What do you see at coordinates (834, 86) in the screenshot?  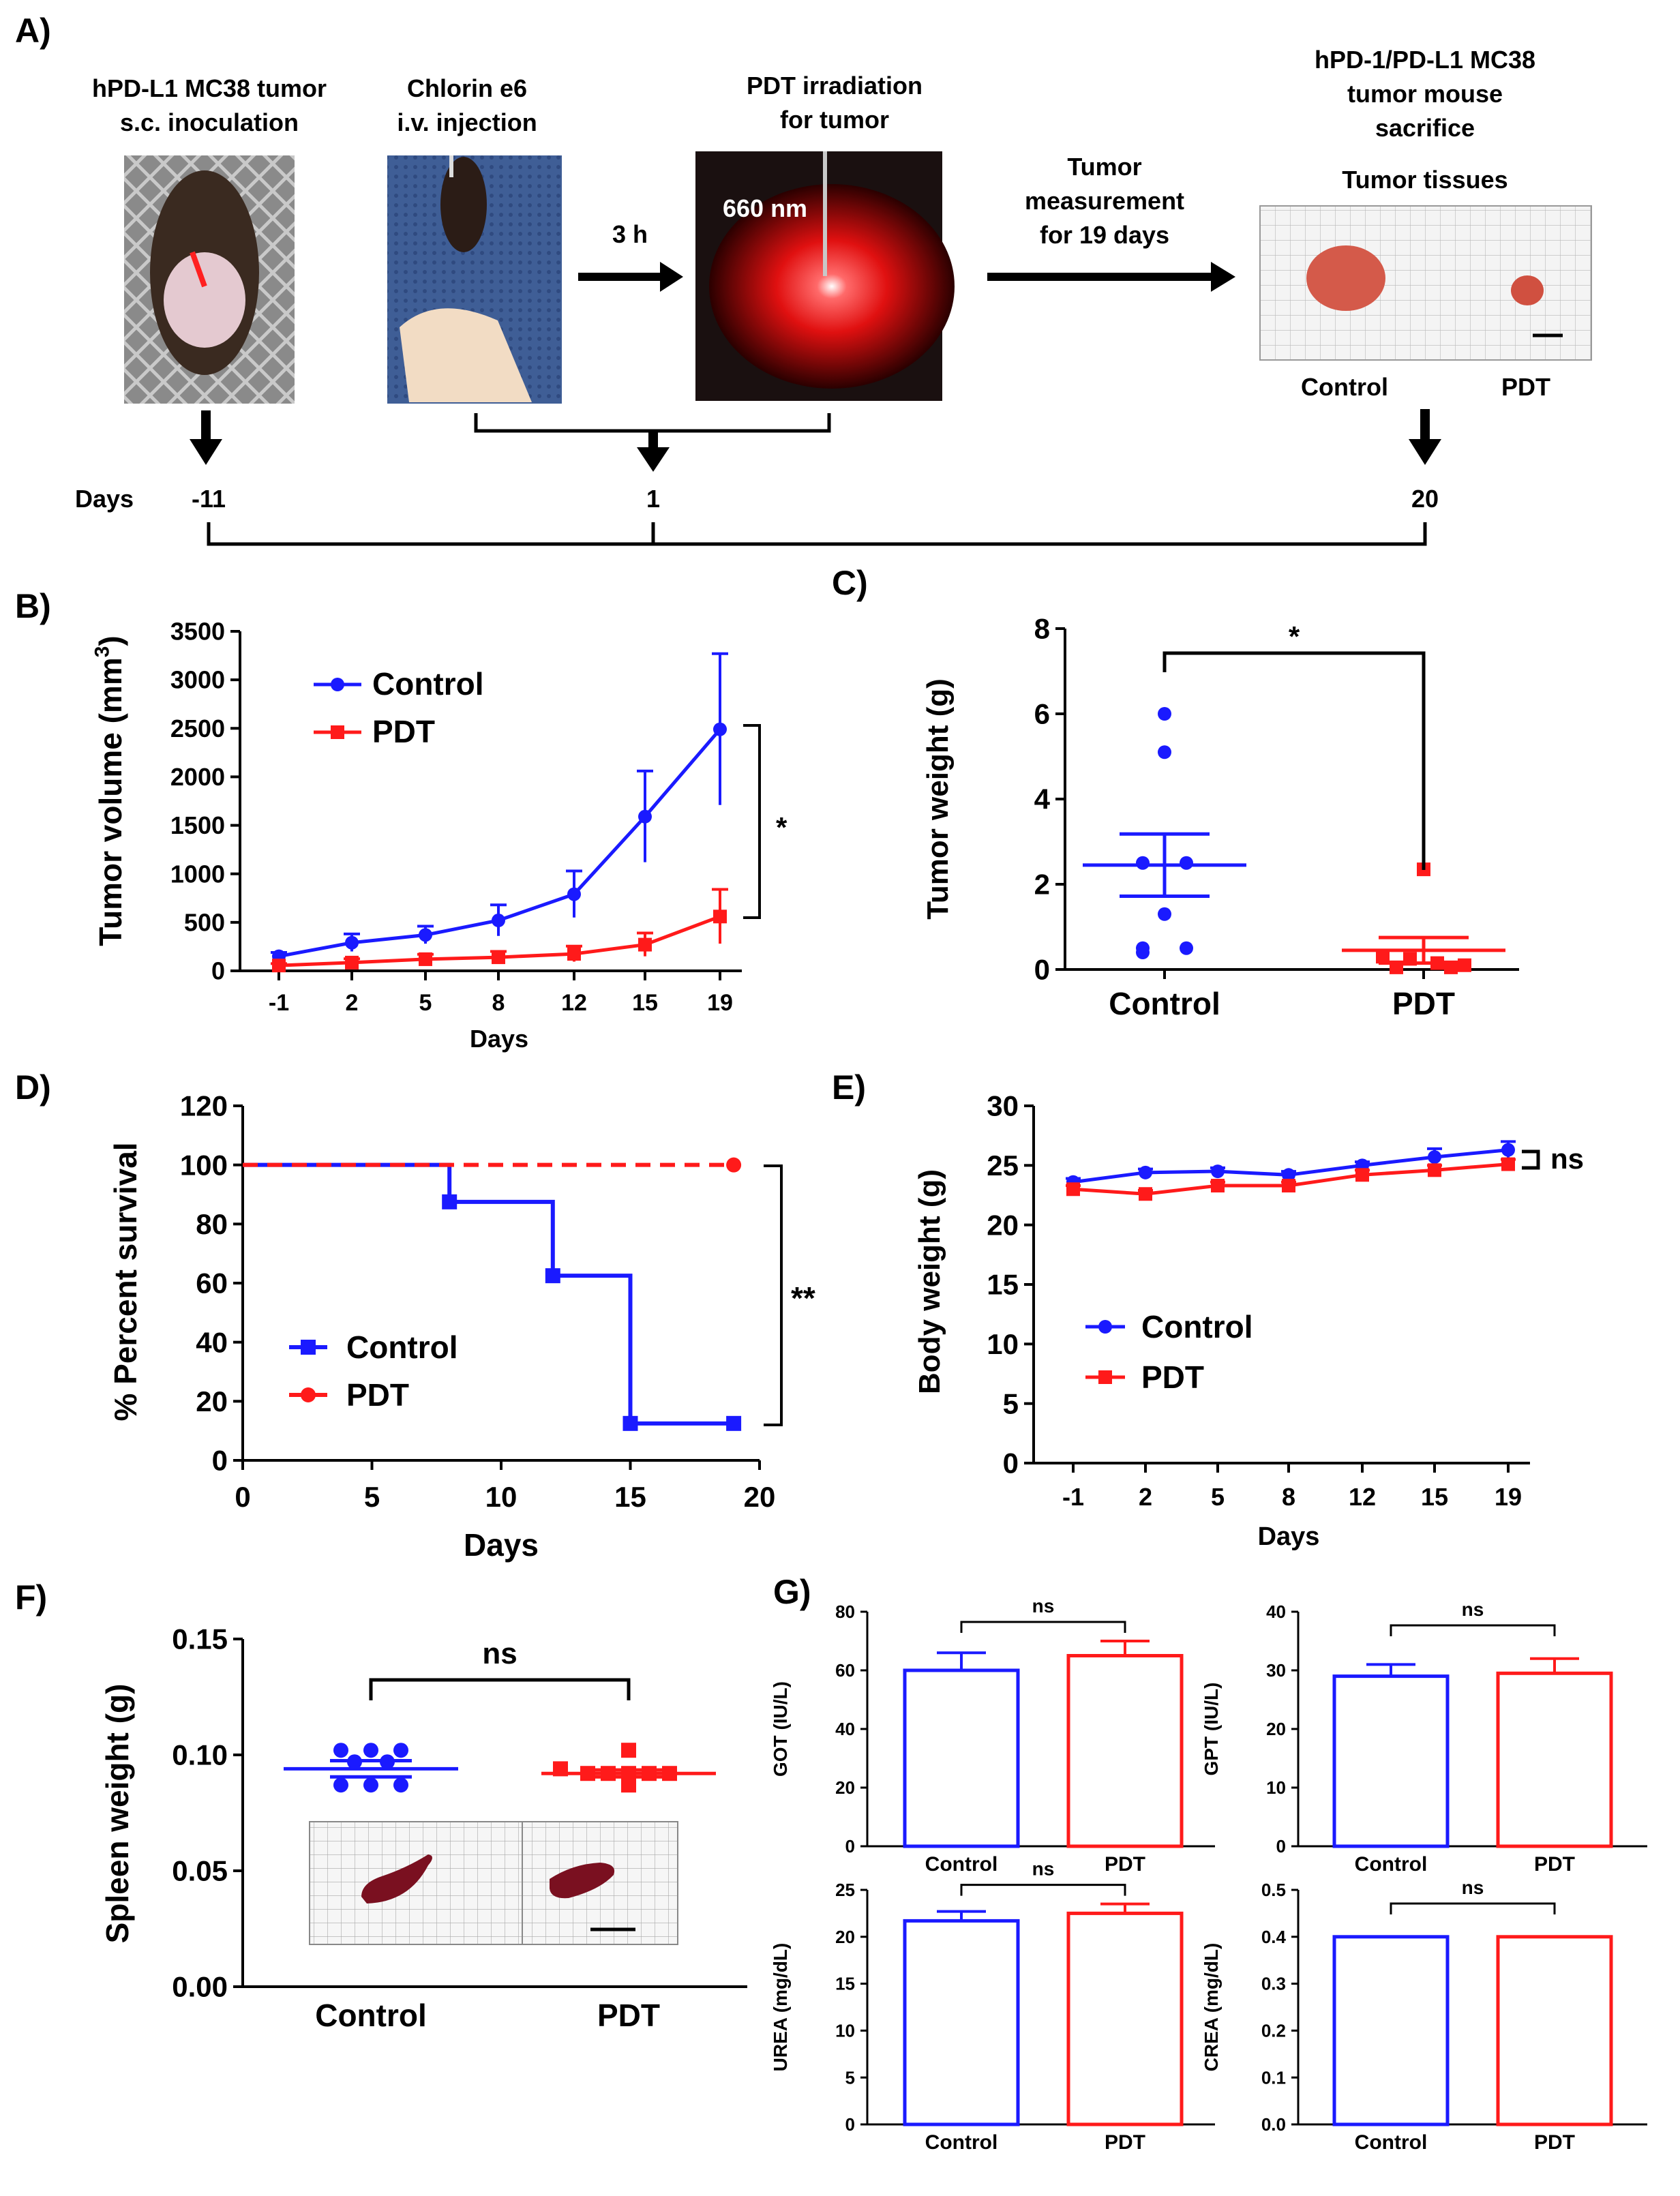 I see `step3-caption-line1: PDT irradiation` at bounding box center [834, 86].